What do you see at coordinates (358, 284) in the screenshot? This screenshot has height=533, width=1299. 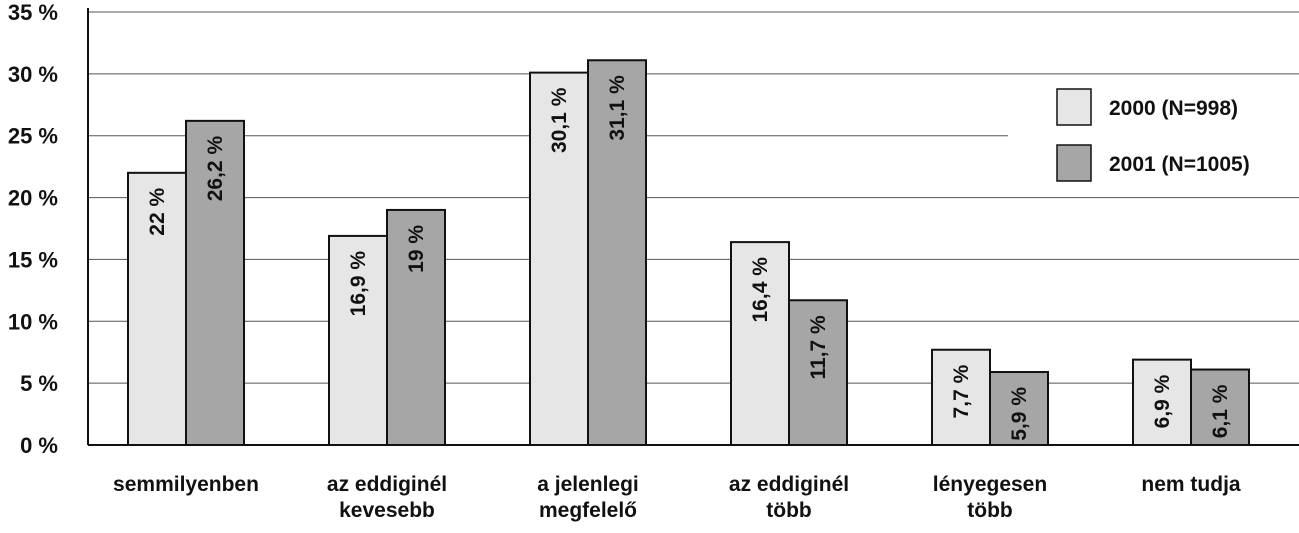 I see `bar-value-label: 16,9 %` at bounding box center [358, 284].